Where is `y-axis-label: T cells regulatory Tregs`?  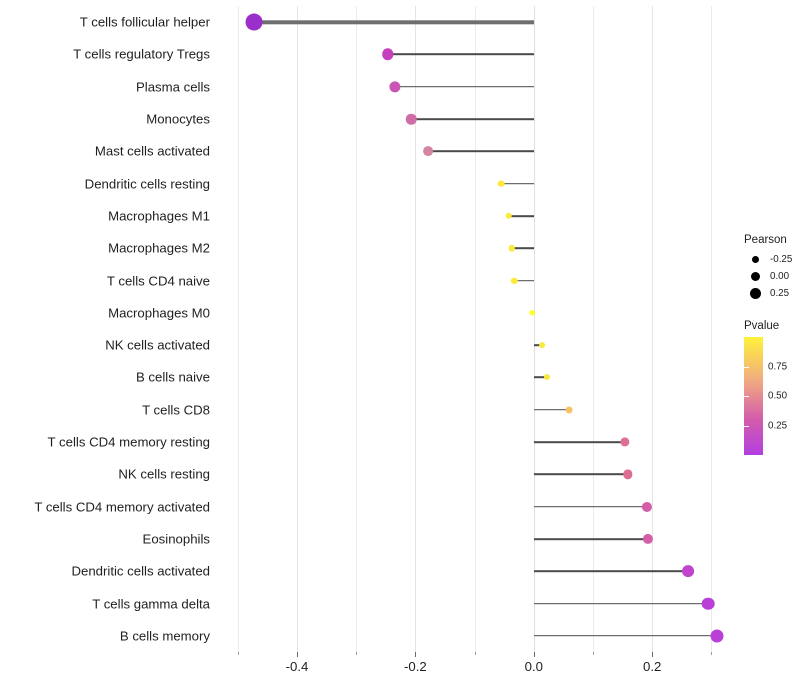 y-axis-label: T cells regulatory Tregs is located at coordinates (141, 54).